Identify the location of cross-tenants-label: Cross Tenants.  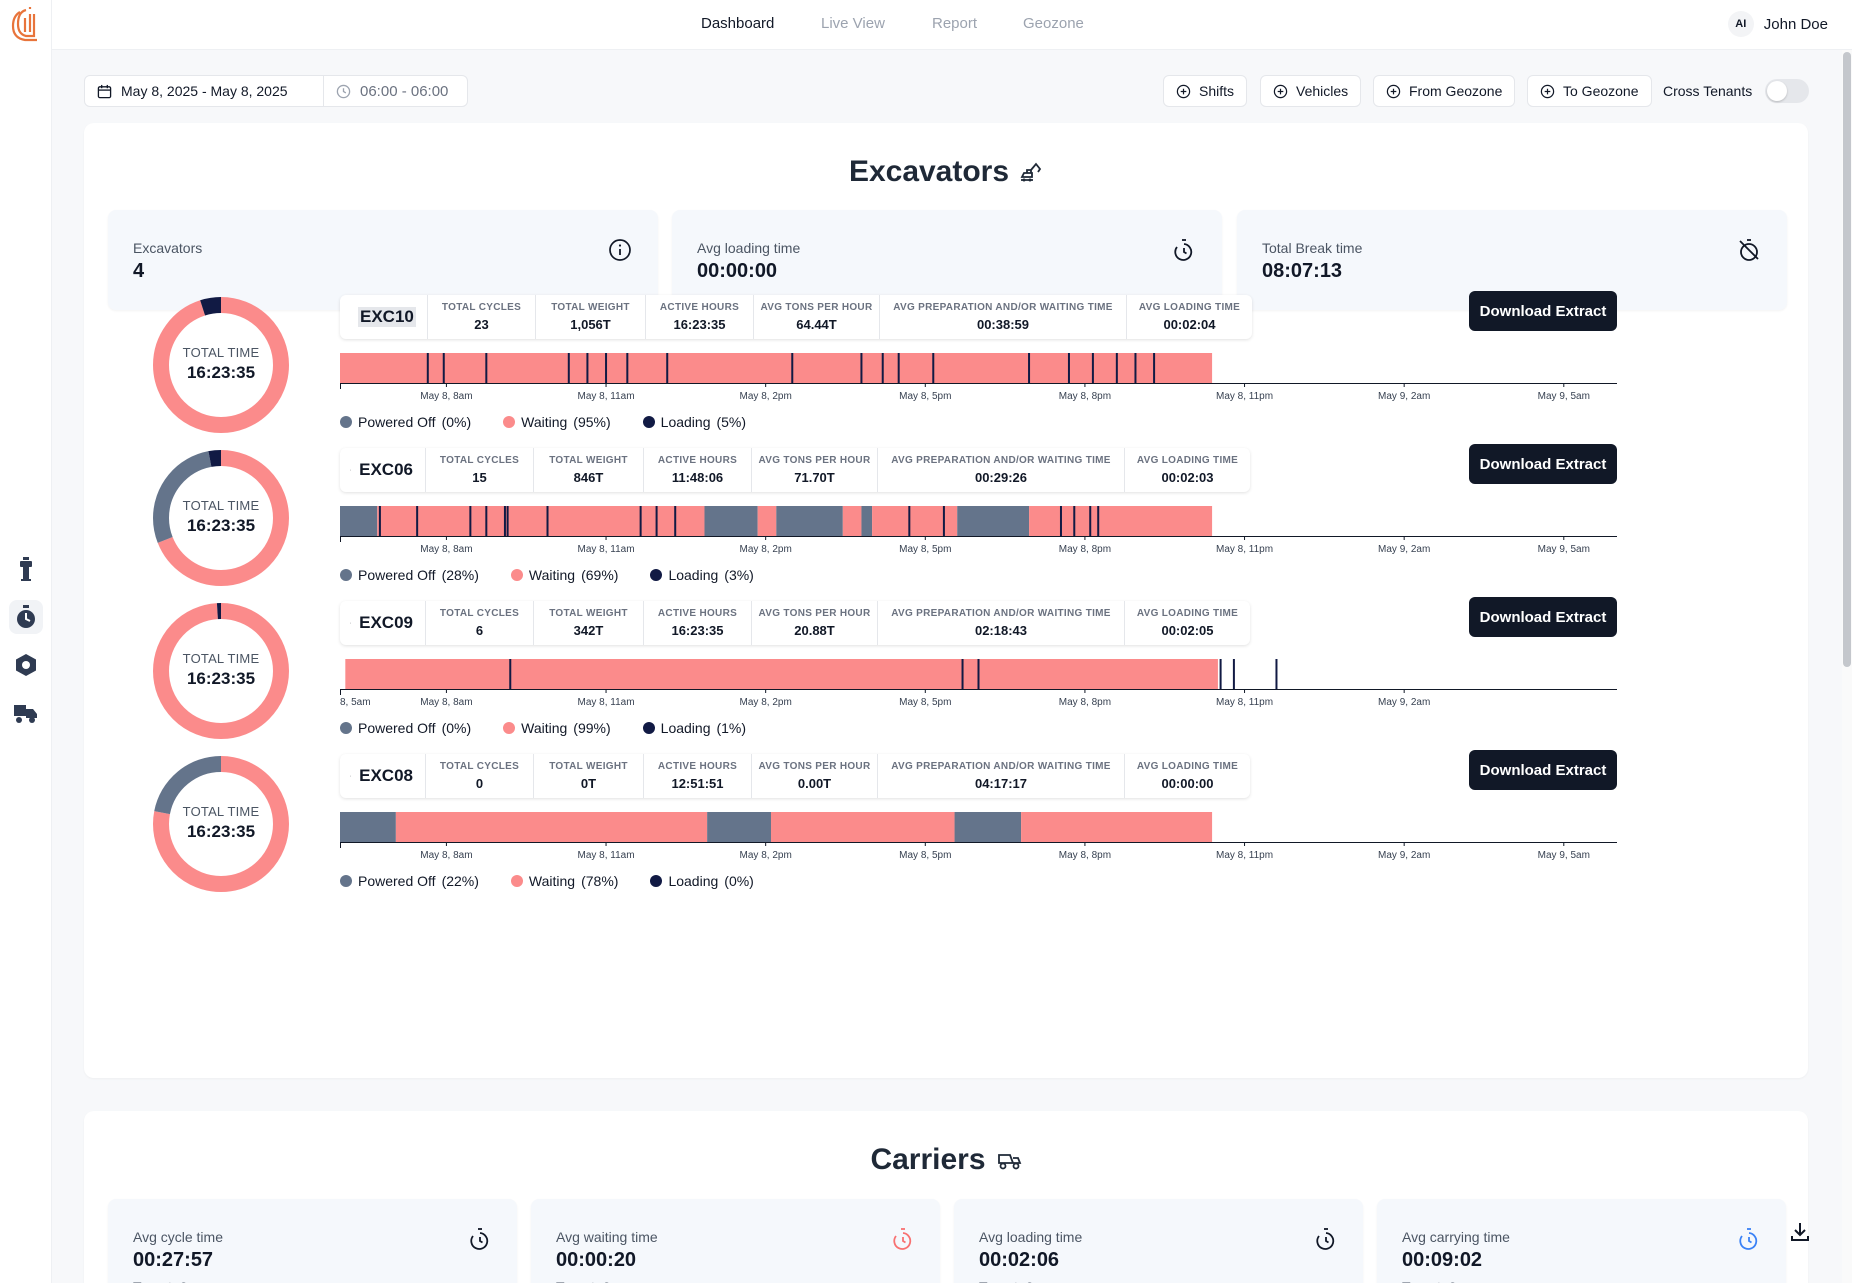
(1708, 91).